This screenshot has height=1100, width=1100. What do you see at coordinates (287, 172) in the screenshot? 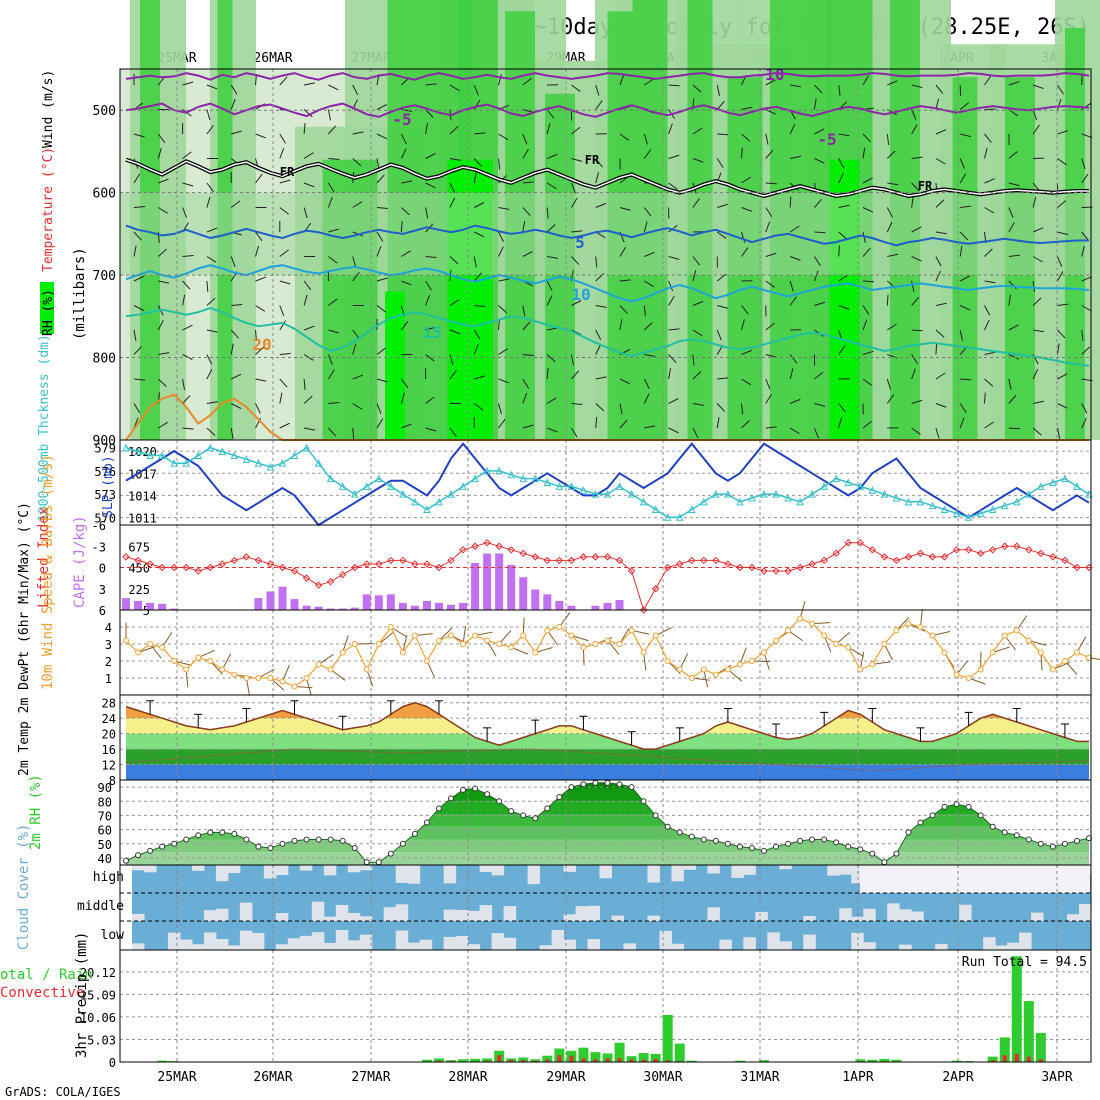
I see `contour-label: FR` at bounding box center [287, 172].